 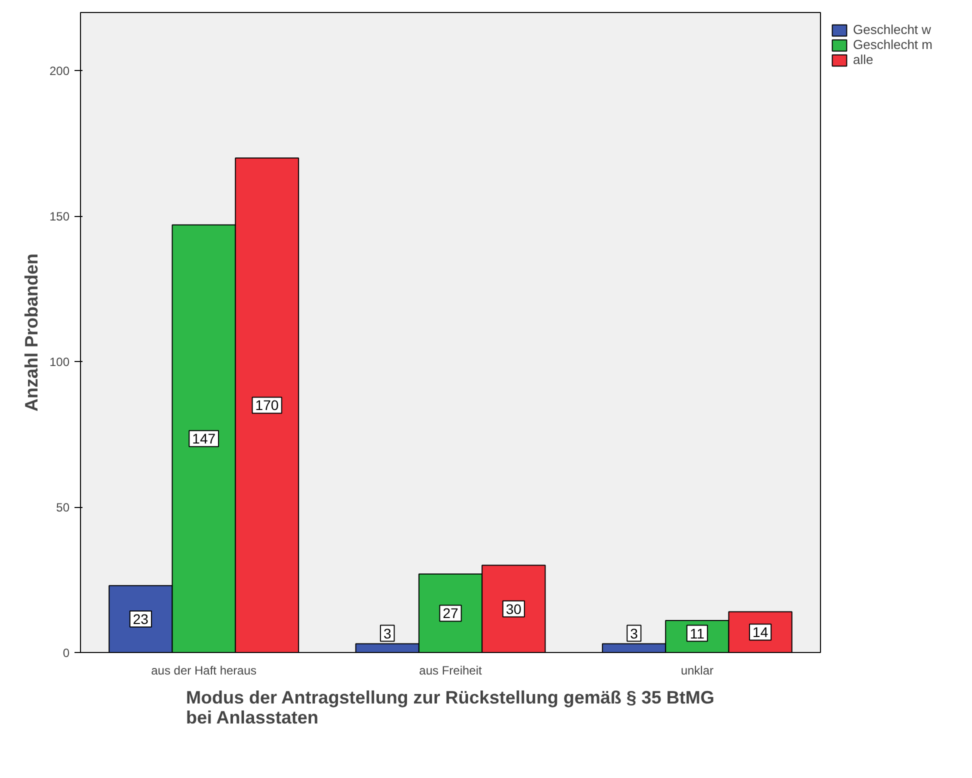 I want to click on y-tick-label: 50, so click(x=63, y=507).